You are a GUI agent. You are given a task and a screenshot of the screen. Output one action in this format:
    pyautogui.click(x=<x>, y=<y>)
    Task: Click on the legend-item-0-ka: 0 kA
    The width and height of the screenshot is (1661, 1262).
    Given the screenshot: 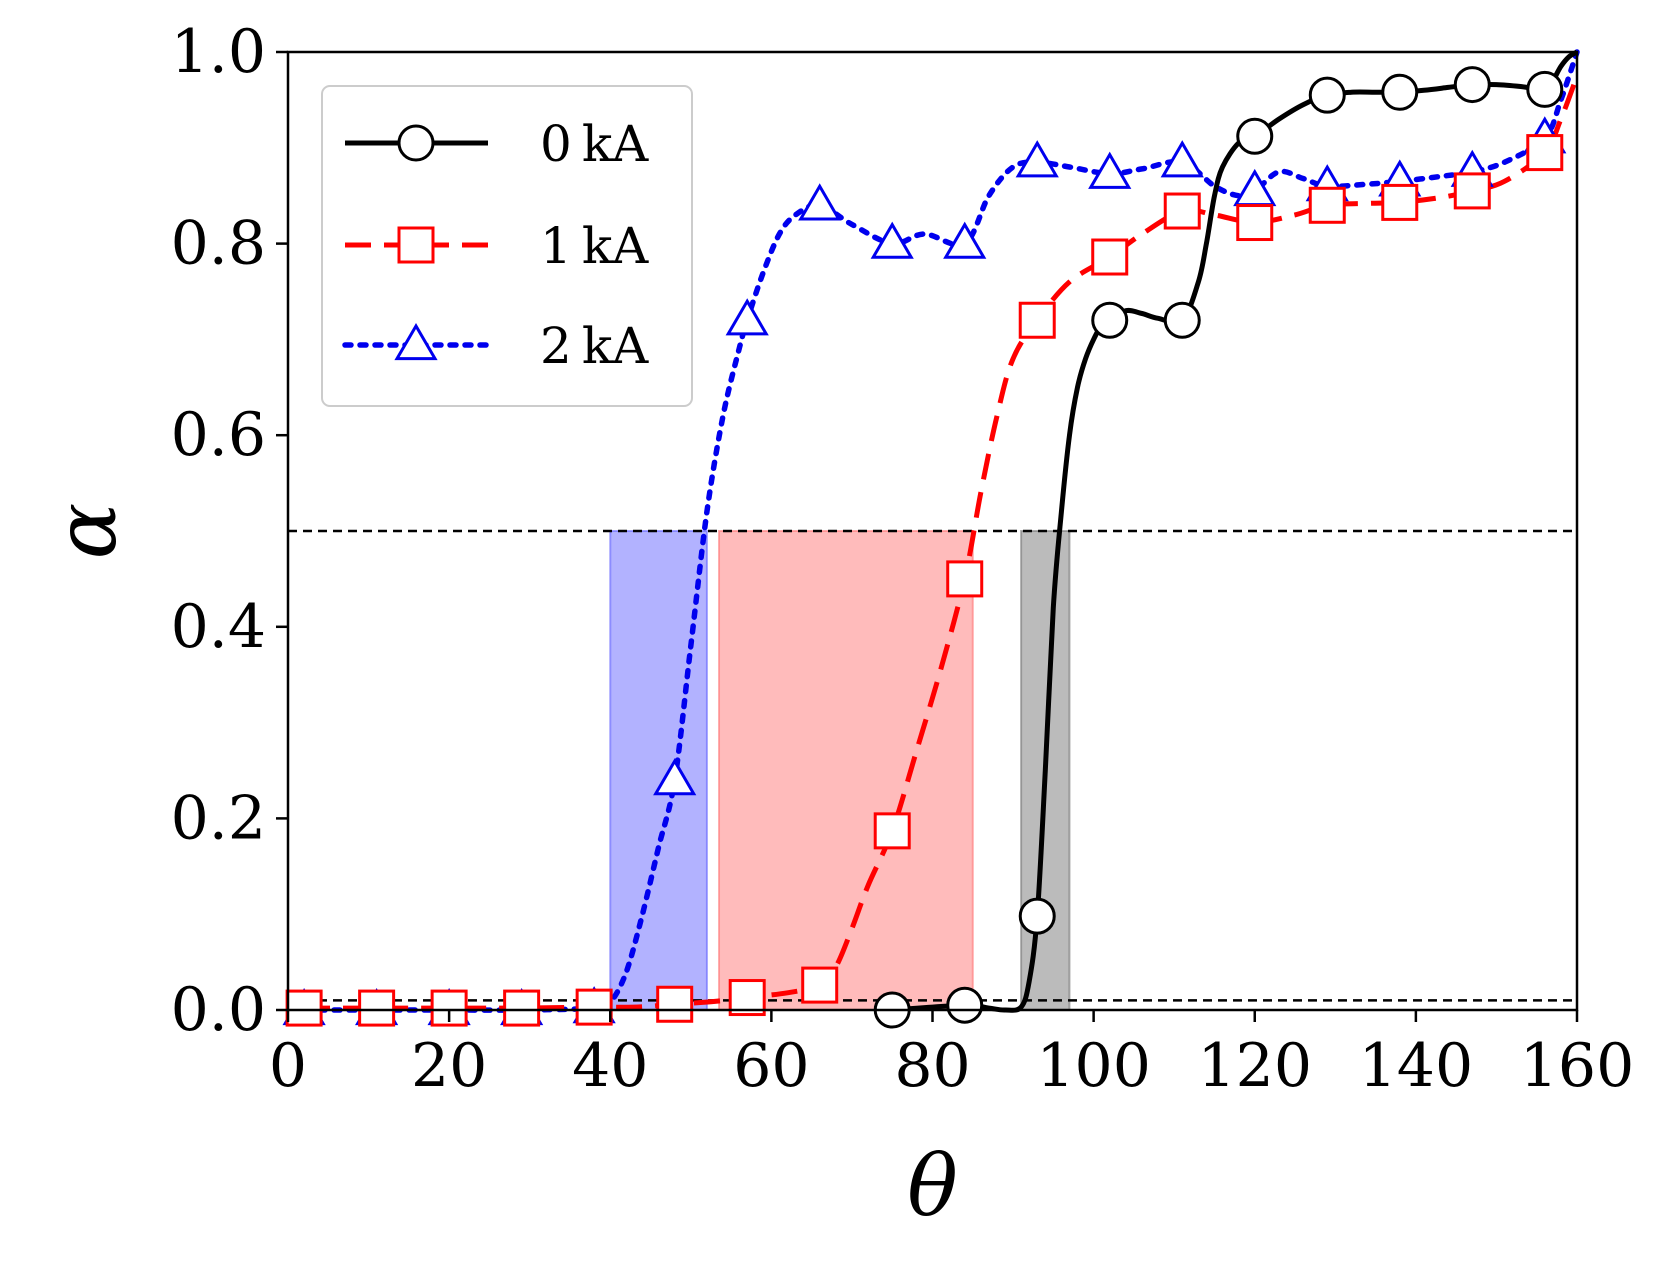 What is the action you would take?
    pyautogui.click(x=497, y=144)
    